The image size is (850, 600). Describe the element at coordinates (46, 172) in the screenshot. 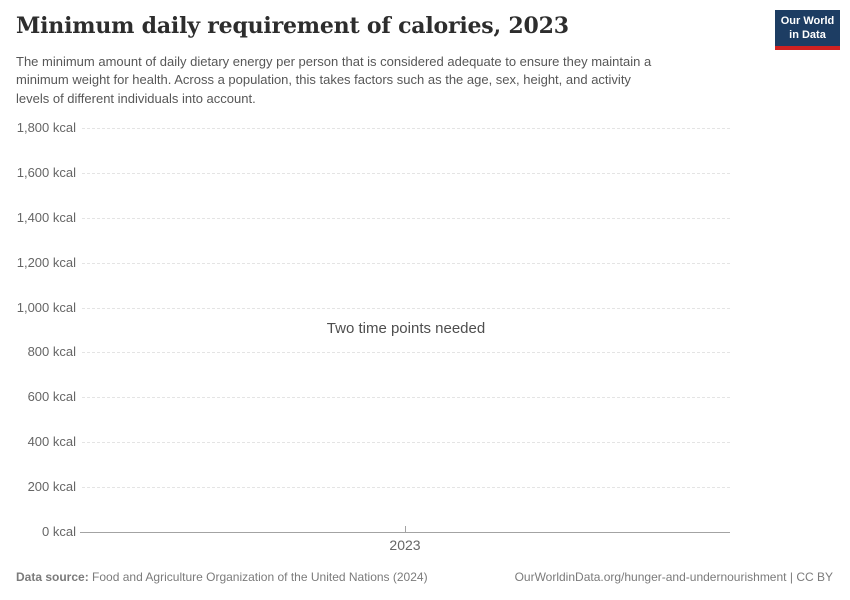

I see `y-axis-tick-label: 1,600 kcal` at that location.